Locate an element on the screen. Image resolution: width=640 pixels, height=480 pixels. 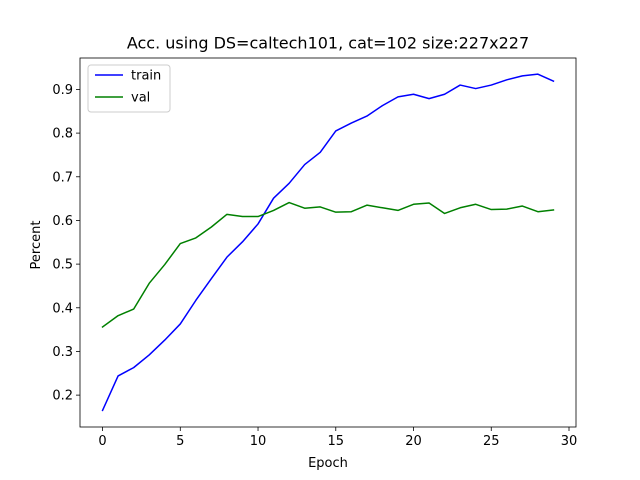
y-tick-label: 0.4 is located at coordinates (62, 308).